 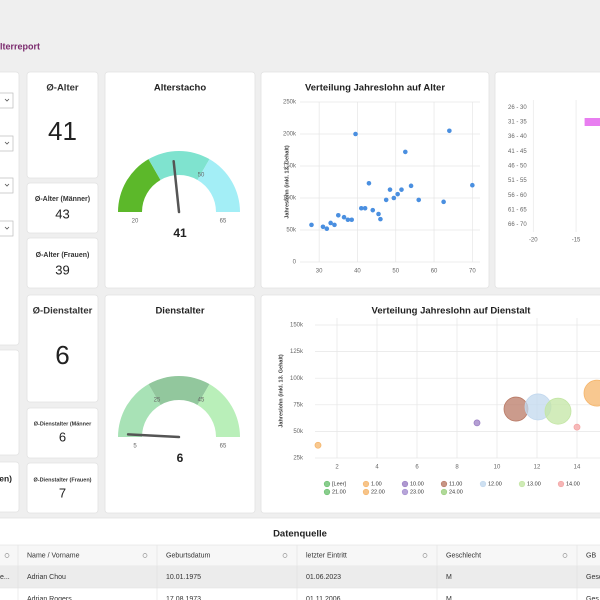 What do you see at coordinates (495, 484) in the screenshot?
I see `legend-label: 12.00` at bounding box center [495, 484].